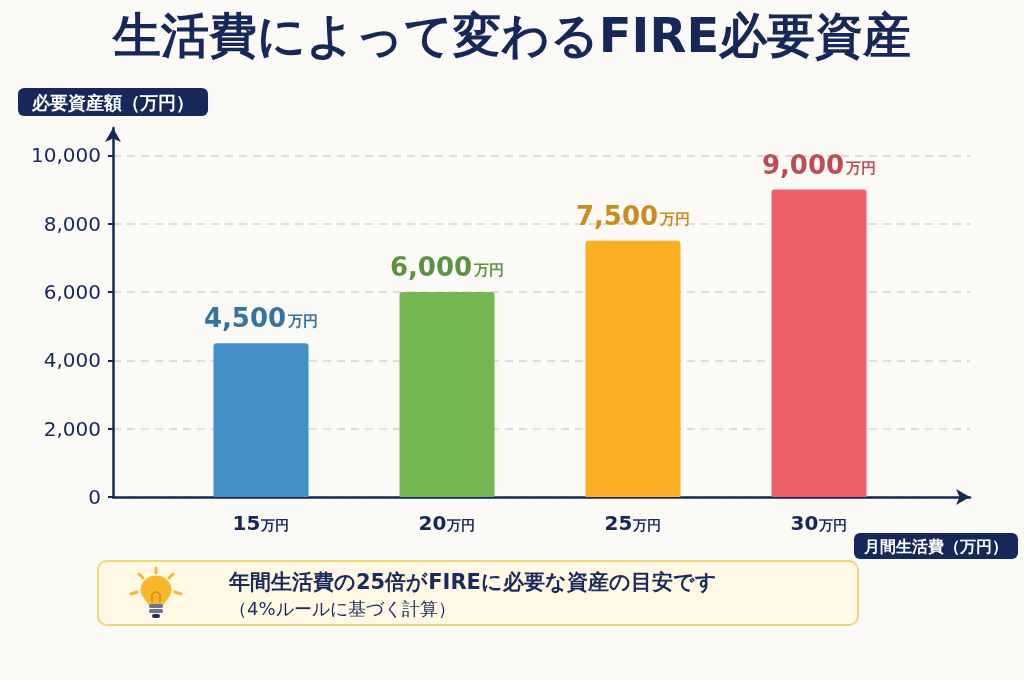 The image size is (1024, 680). Describe the element at coordinates (112, 102) in the screenshot. I see `y-axis-title: 必要資産額（万円）` at that location.